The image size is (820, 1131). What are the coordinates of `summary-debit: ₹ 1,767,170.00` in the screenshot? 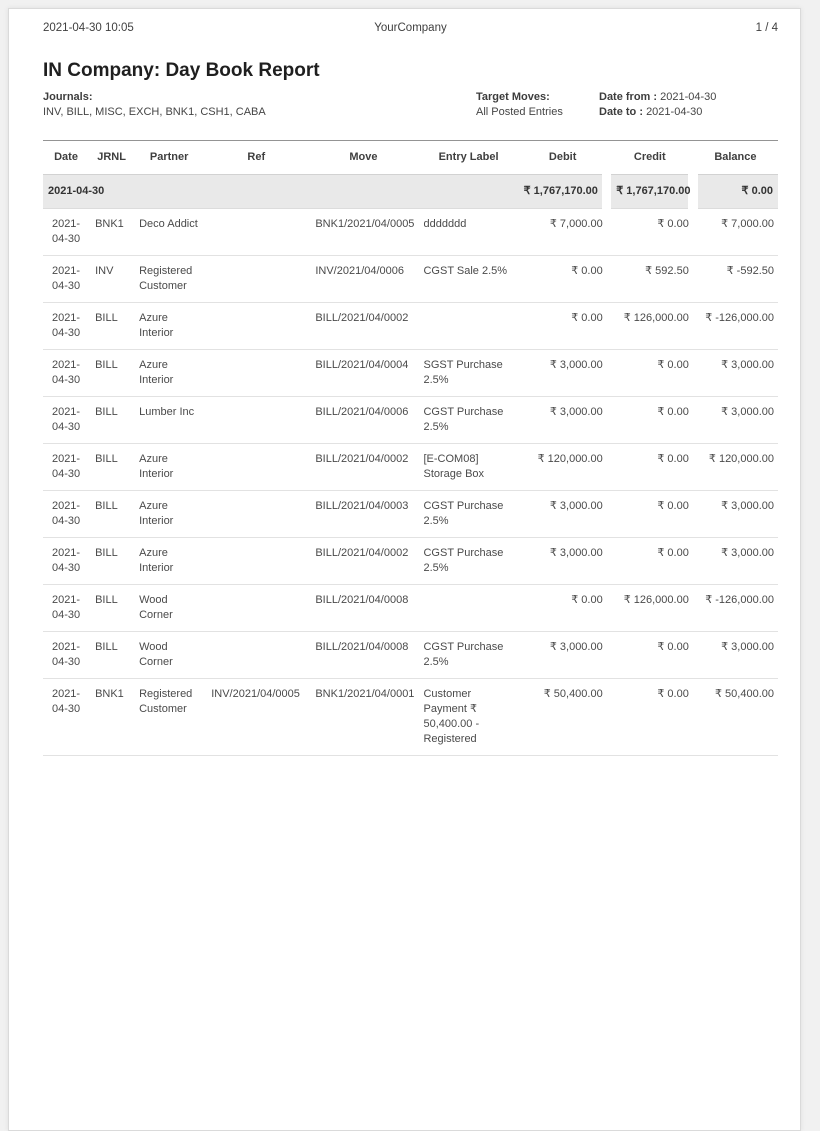 It's located at (562, 191).